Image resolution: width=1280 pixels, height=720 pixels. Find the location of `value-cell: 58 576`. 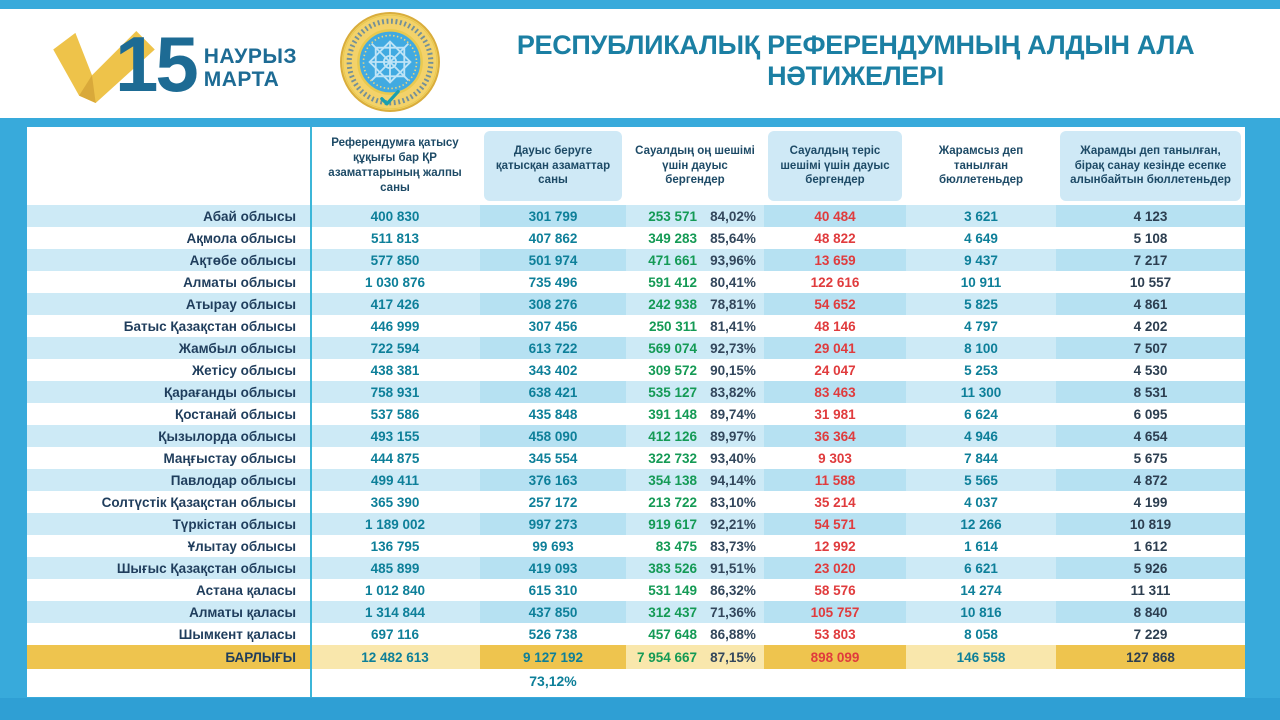

value-cell: 58 576 is located at coordinates (835, 590).